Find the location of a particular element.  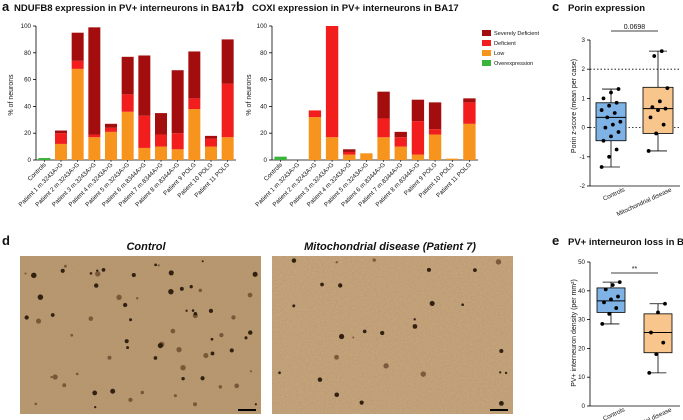

chart-c-title: Porin expression is located at coordinates (606, 8).